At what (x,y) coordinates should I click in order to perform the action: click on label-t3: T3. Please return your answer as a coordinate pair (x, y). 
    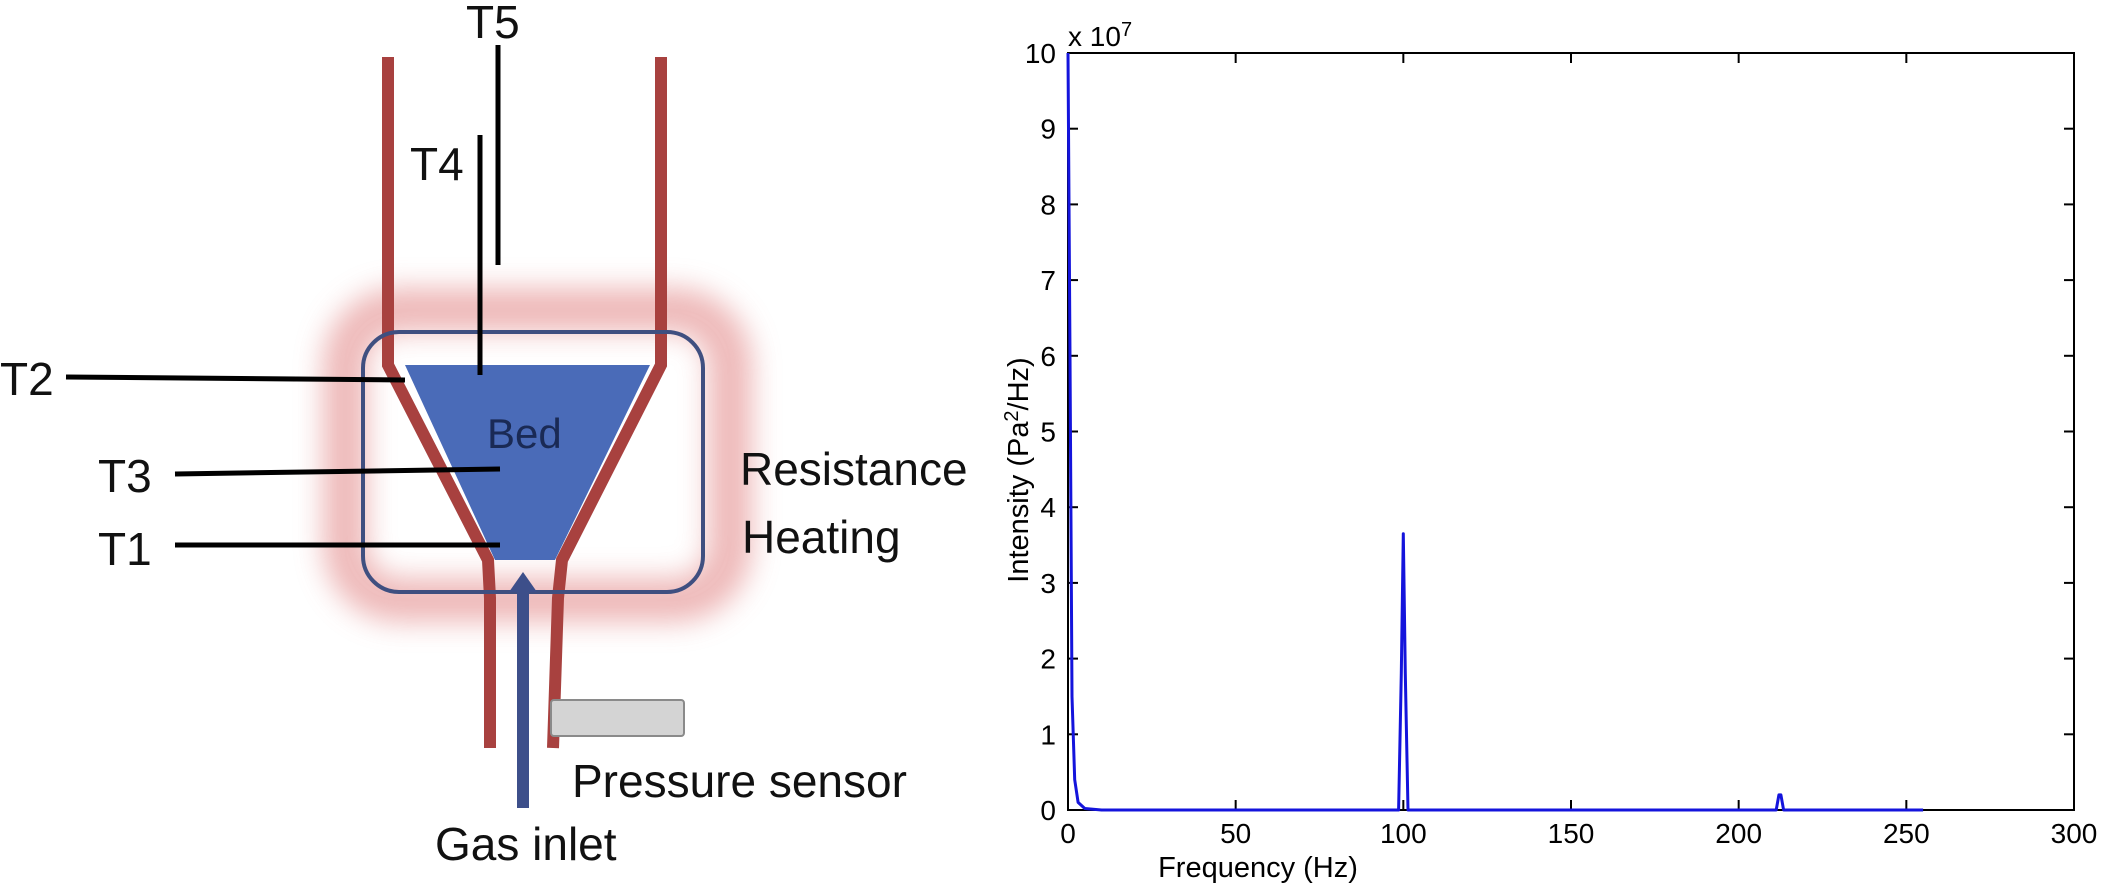
    Looking at the image, I should click on (125, 476).